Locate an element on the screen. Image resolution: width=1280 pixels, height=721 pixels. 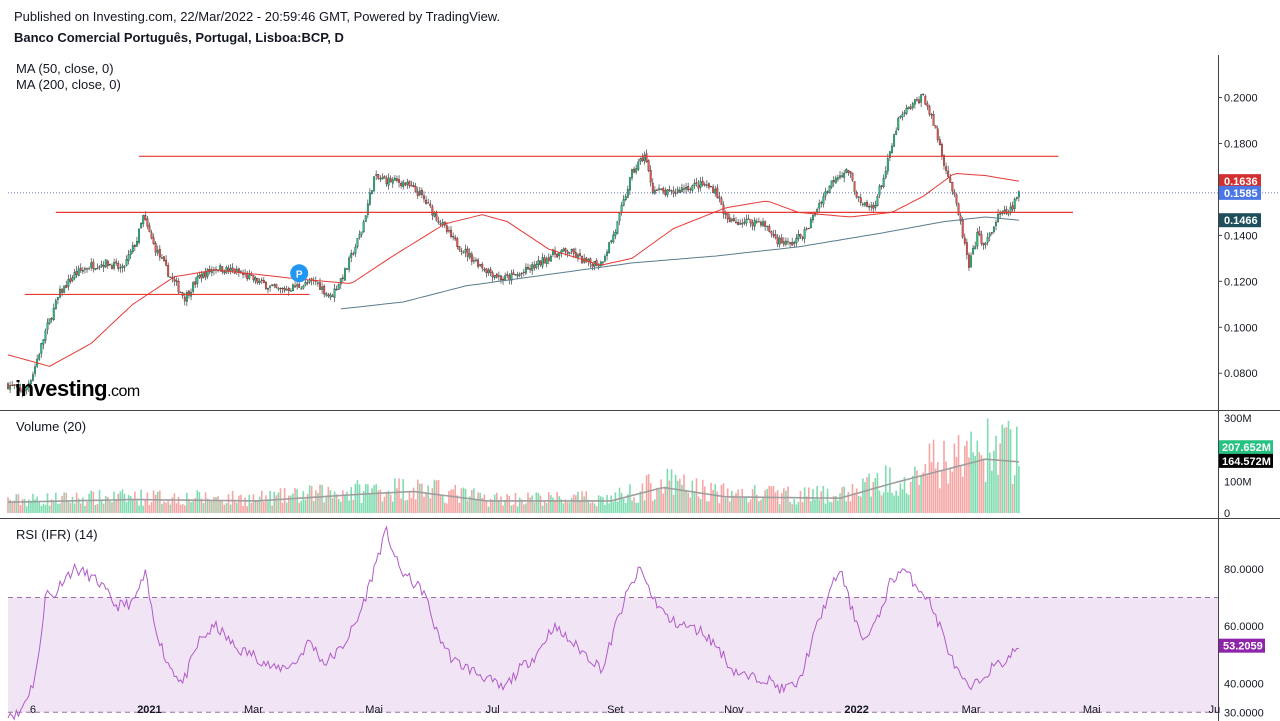
rsi-legend: RSI (IFR) (14) is located at coordinates (57, 534).